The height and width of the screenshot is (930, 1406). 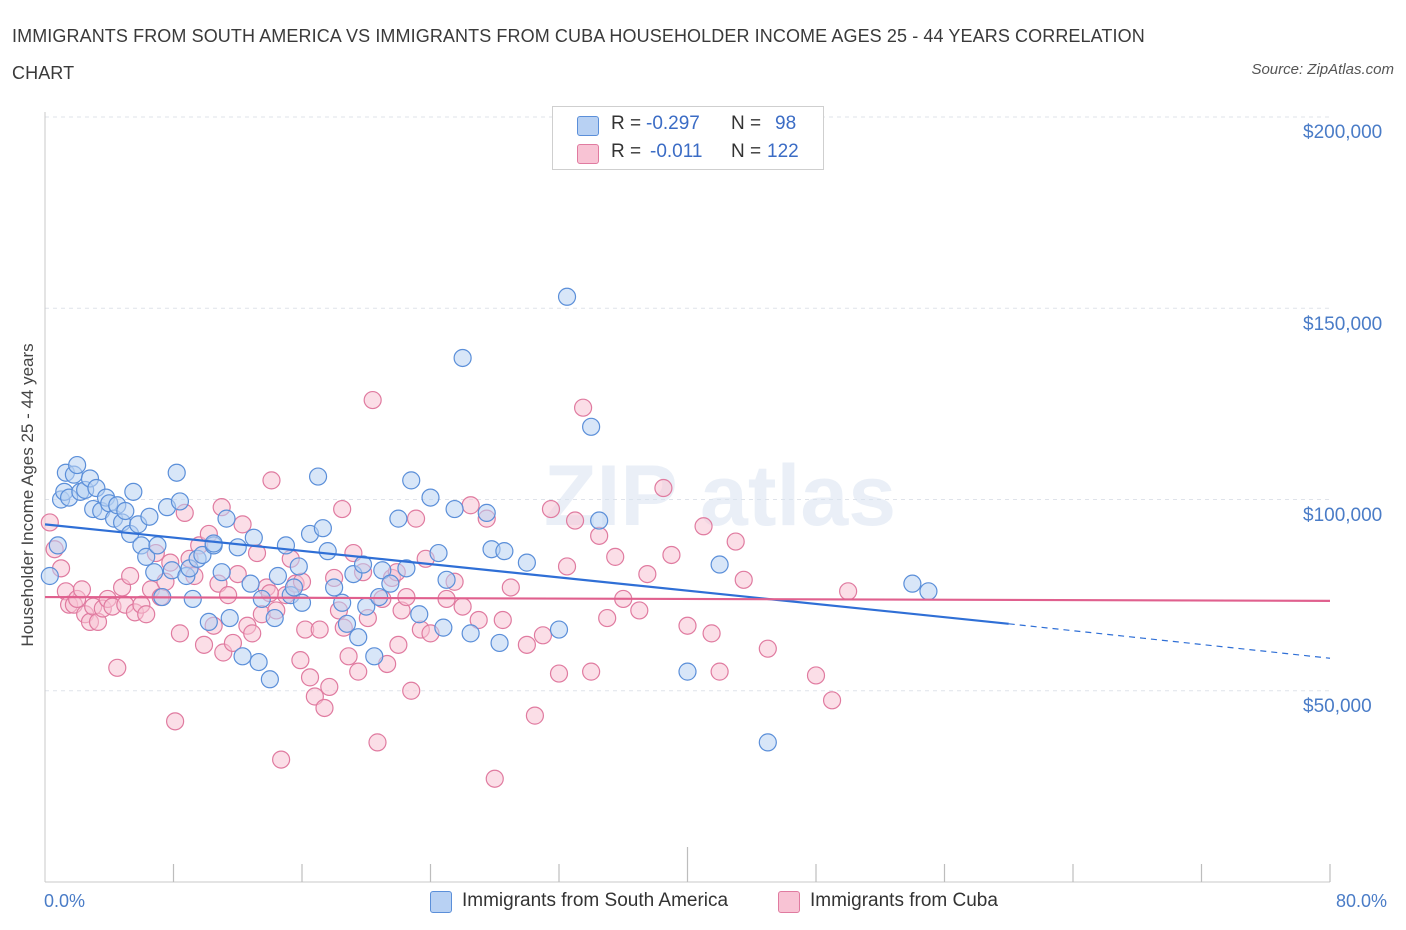 I want to click on trend-lines, so click(x=687, y=591).